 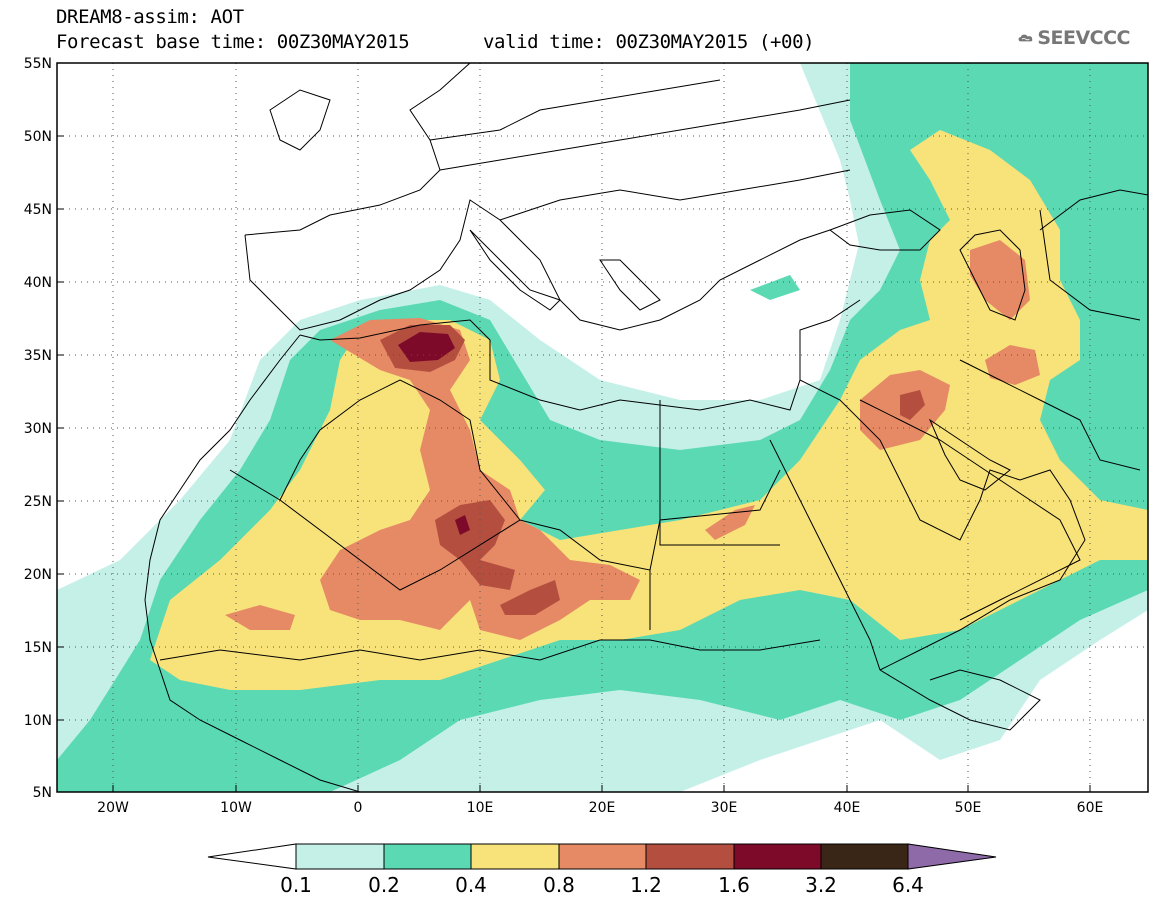 I want to click on lat-label: 55N, so click(x=38, y=64).